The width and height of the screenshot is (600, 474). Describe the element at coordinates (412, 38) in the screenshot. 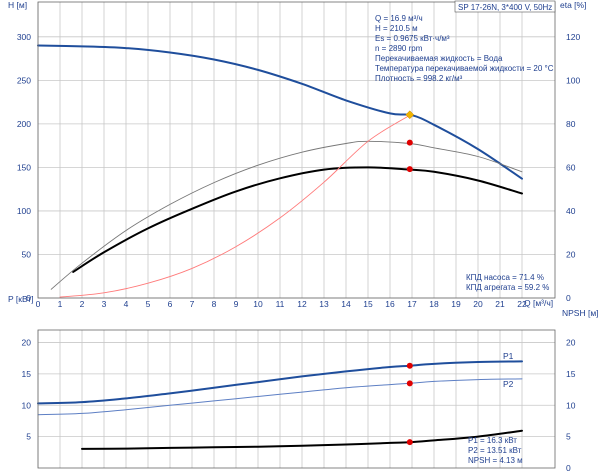

I see `info-line-energy: Es = 0.9675 кВт·ч/м³` at that location.